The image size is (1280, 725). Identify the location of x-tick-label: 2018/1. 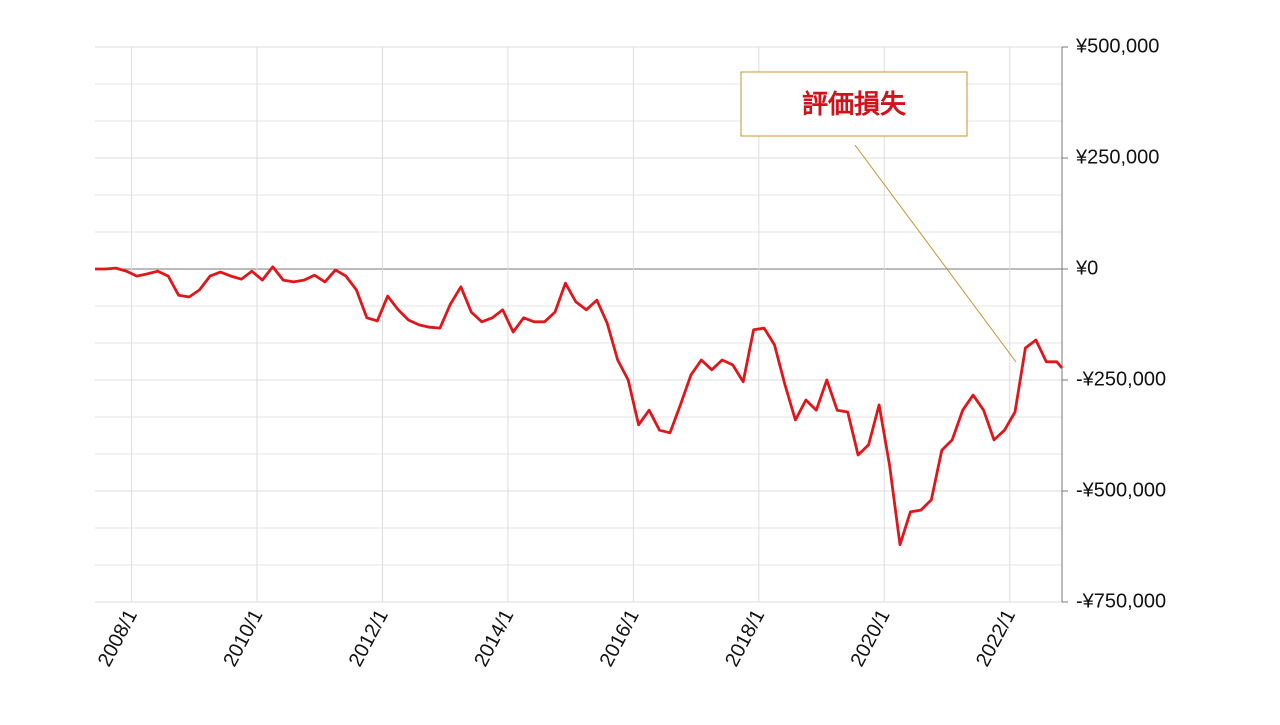
(745, 638).